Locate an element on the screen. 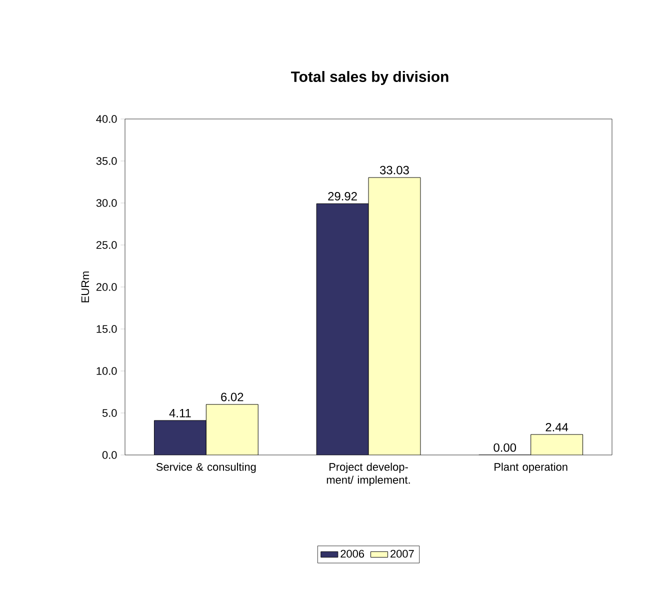 This screenshot has height=595, width=646. x-tick-label: Plant operation is located at coordinates (531, 467).